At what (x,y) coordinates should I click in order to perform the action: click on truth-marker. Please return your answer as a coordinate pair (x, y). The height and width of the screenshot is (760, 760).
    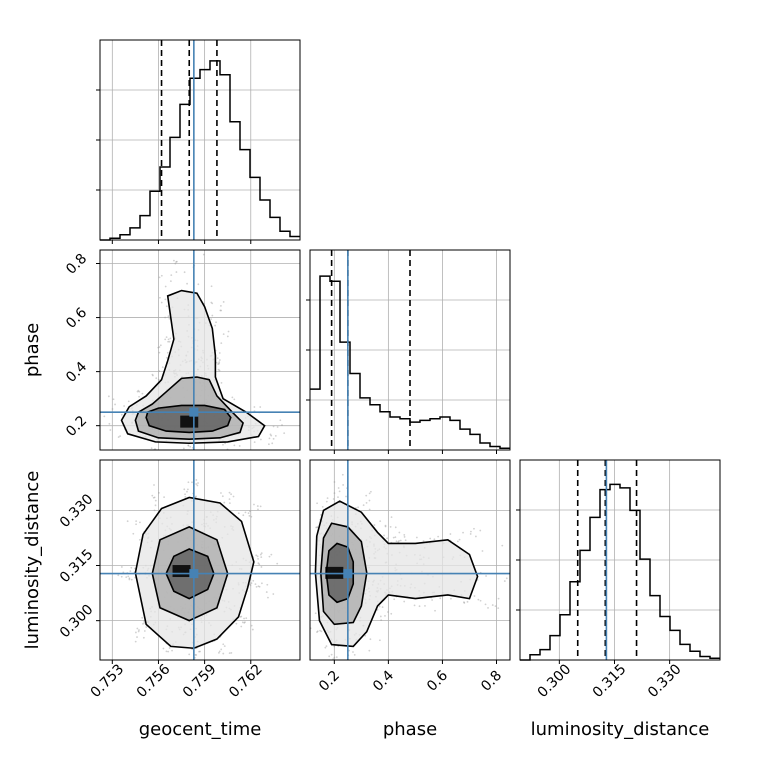
    Looking at the image, I should click on (194, 412).